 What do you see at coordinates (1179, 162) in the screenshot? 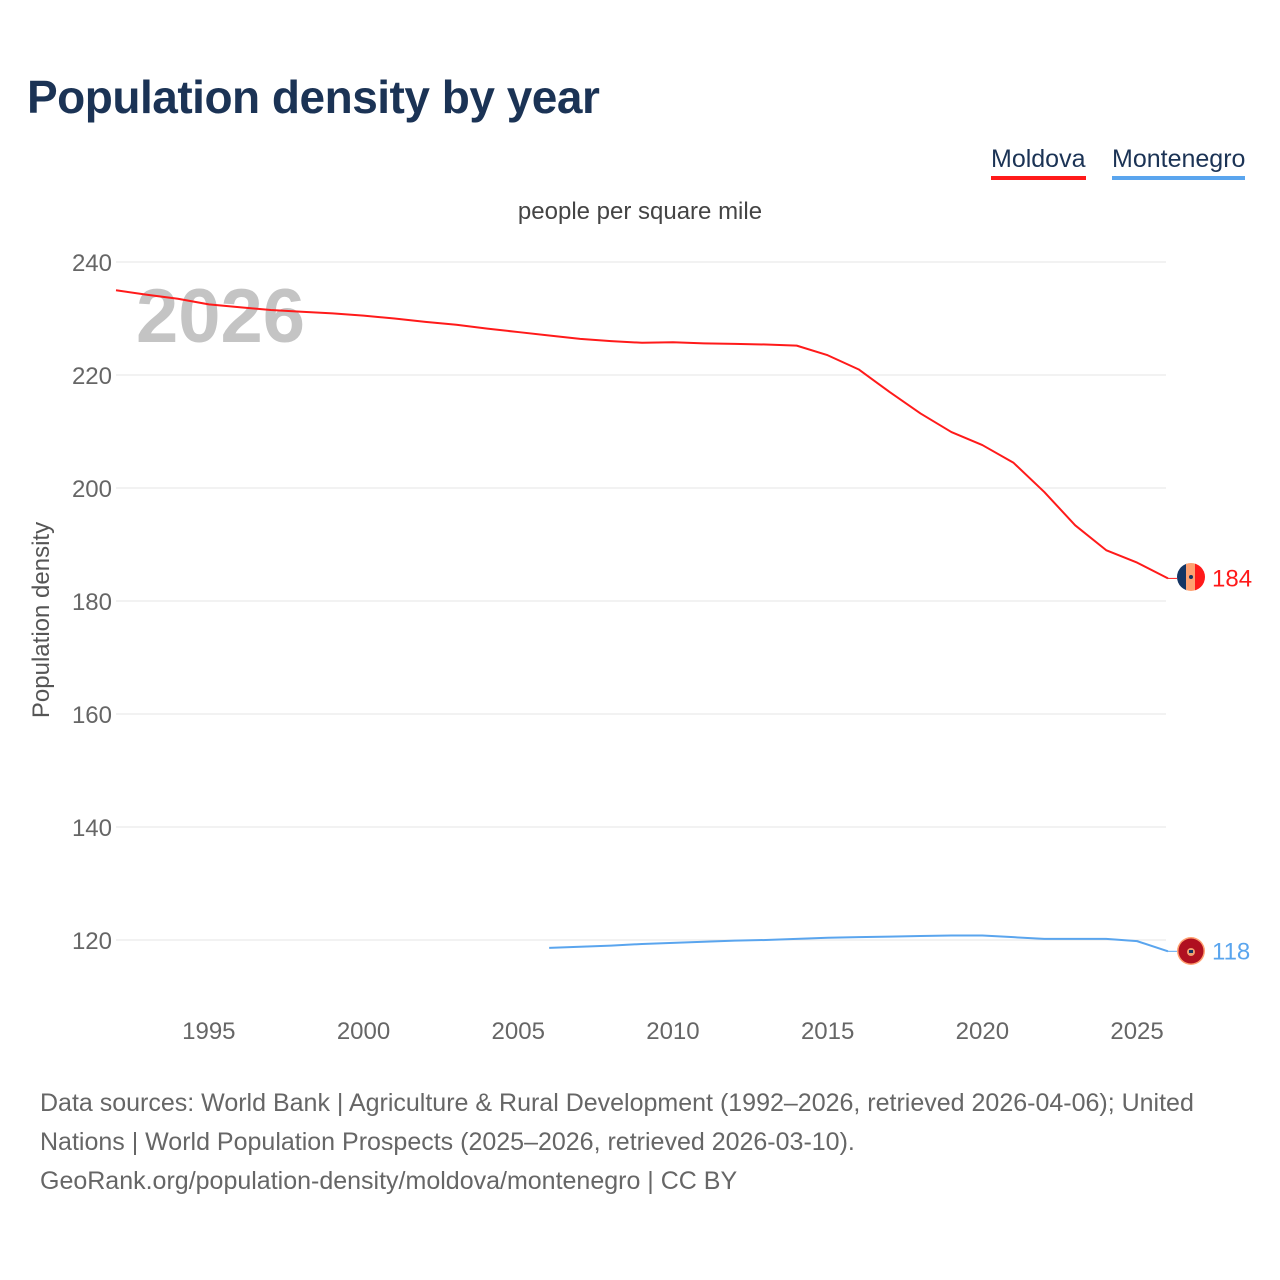
I see `legend-item-montenegro: Montenegro` at bounding box center [1179, 162].